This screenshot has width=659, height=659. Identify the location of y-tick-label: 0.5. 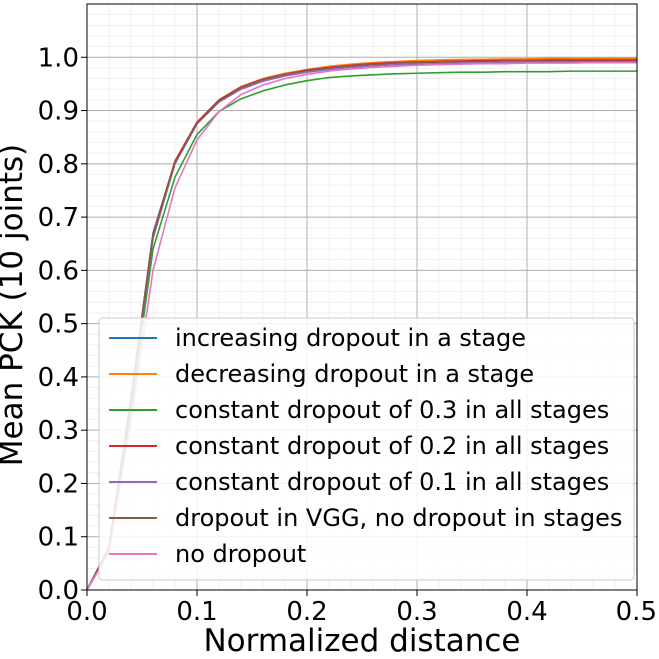
(58, 325).